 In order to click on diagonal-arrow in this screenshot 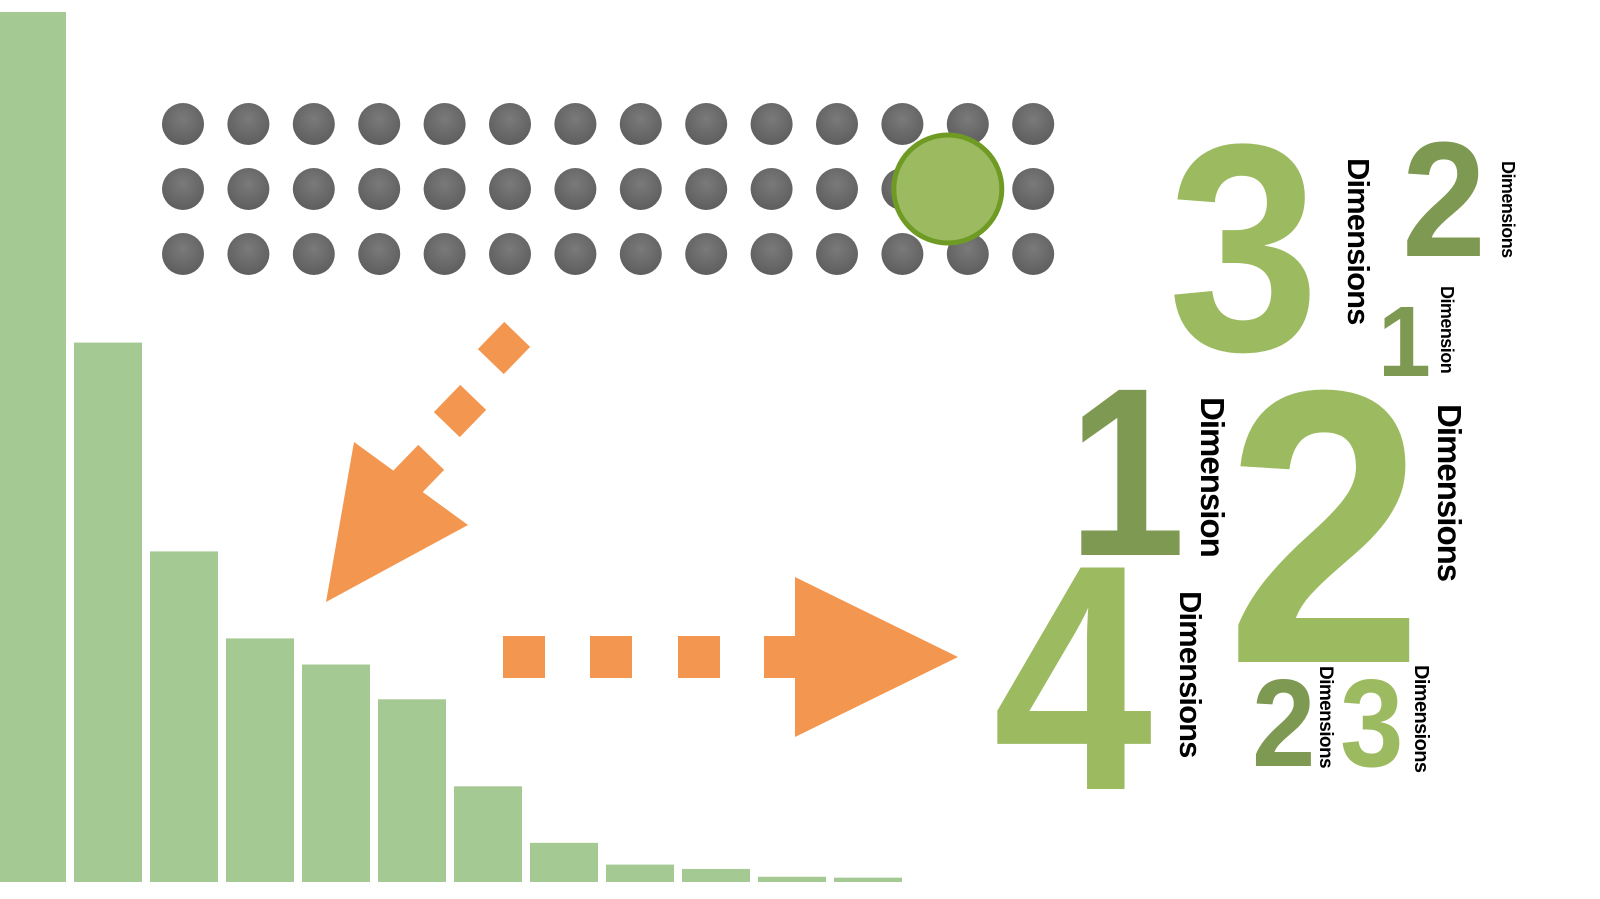, I will do `click(428, 461)`.